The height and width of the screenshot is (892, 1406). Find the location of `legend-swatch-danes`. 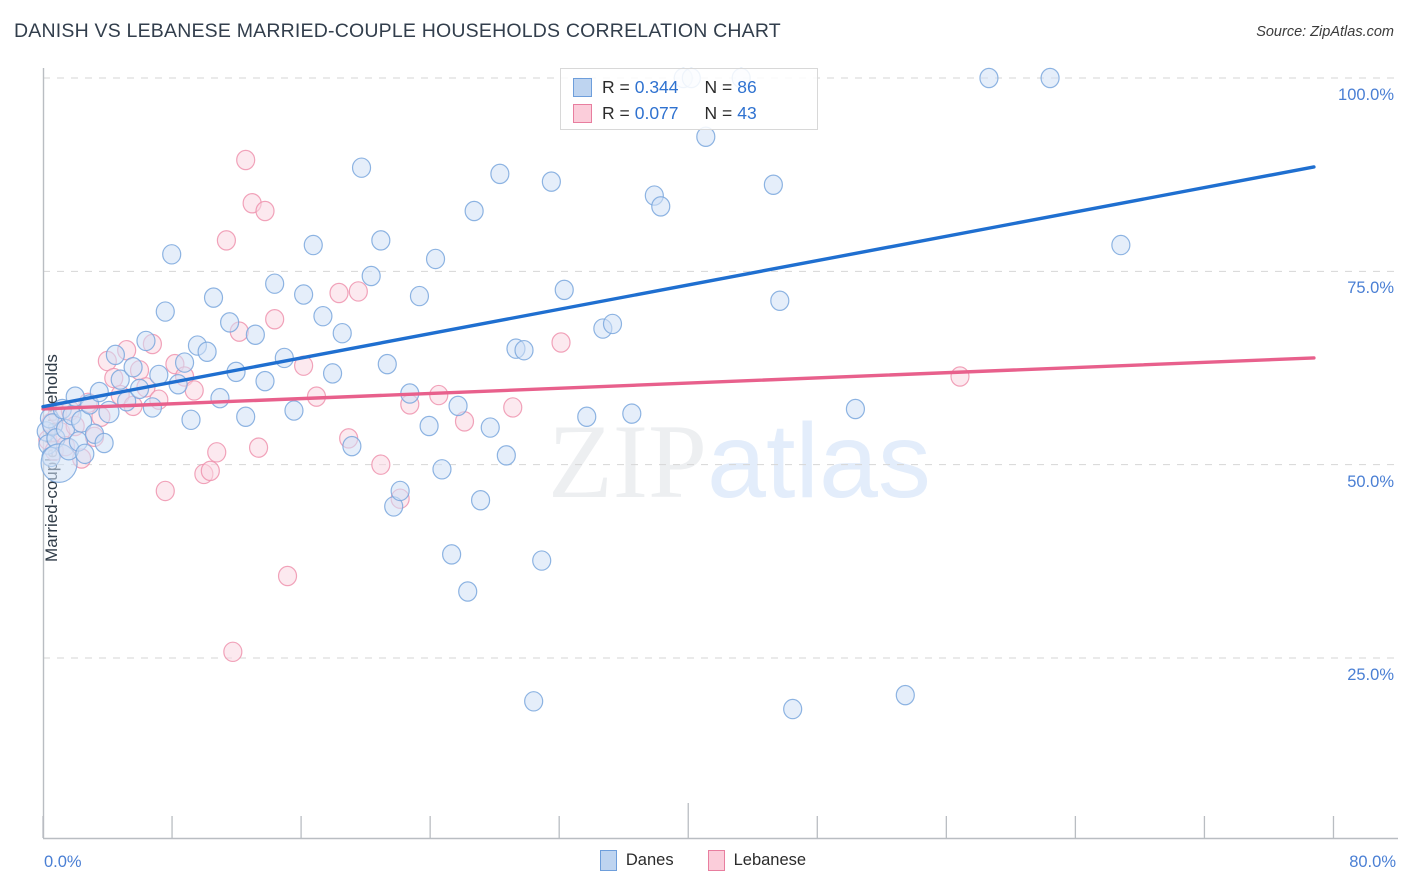

legend-swatch-danes is located at coordinates (582, 87).